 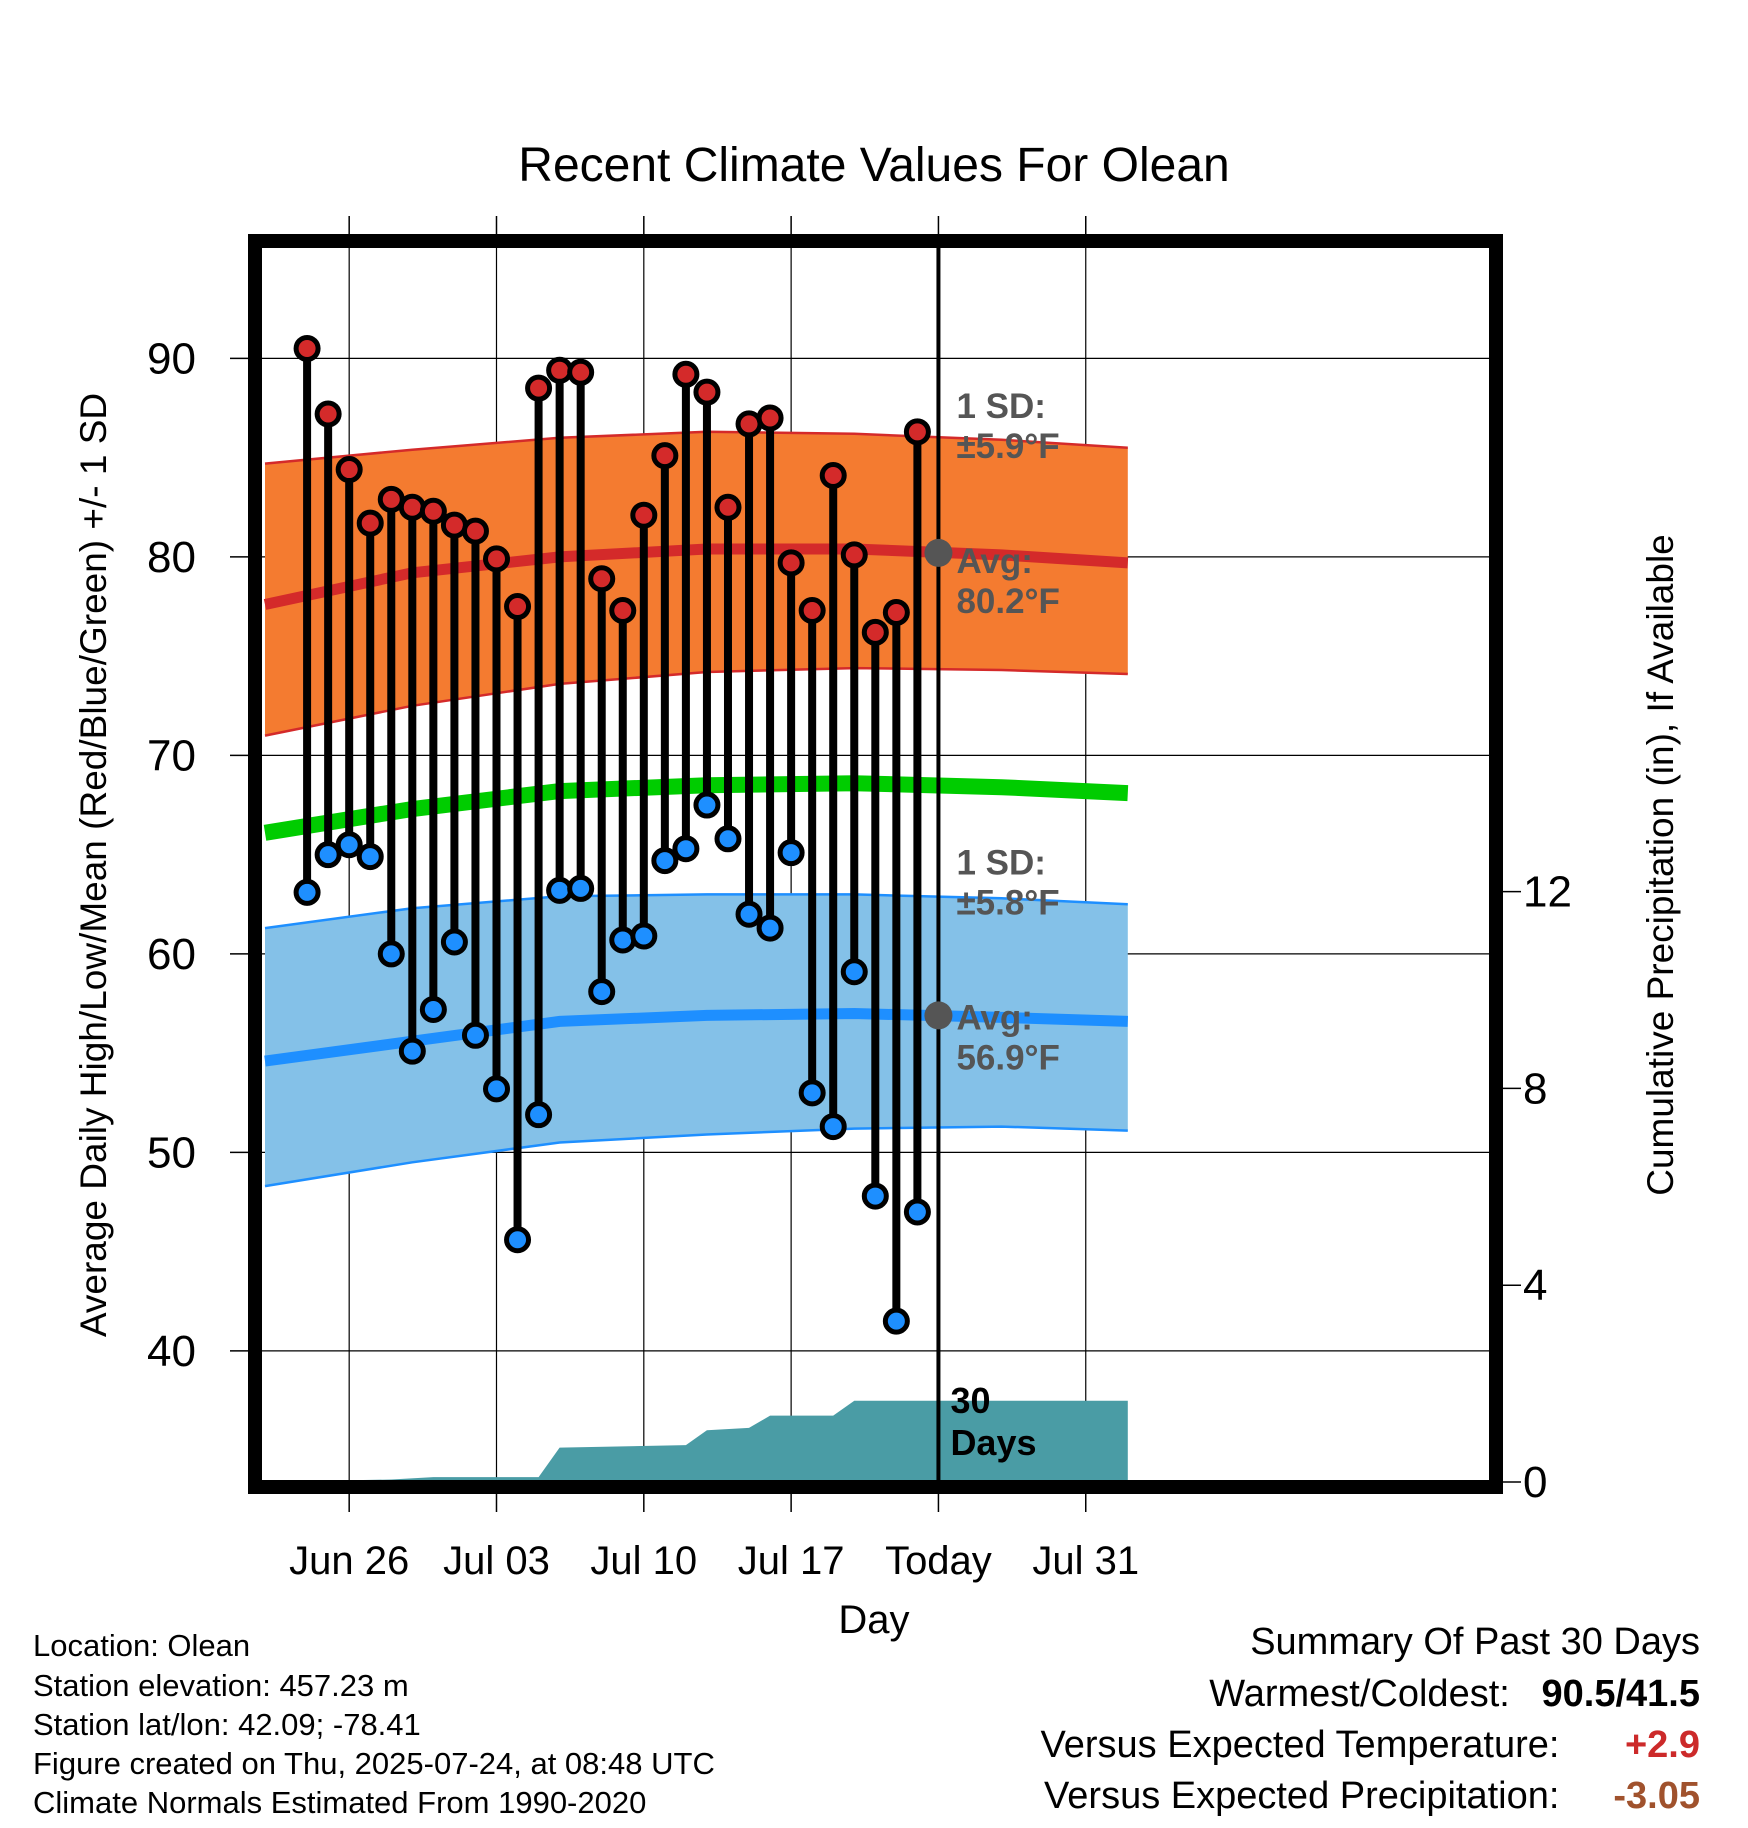 What do you see at coordinates (1359, 1694) in the screenshot?
I see `summary-warmest-coldest-label: Warmest/Coldest:` at bounding box center [1359, 1694].